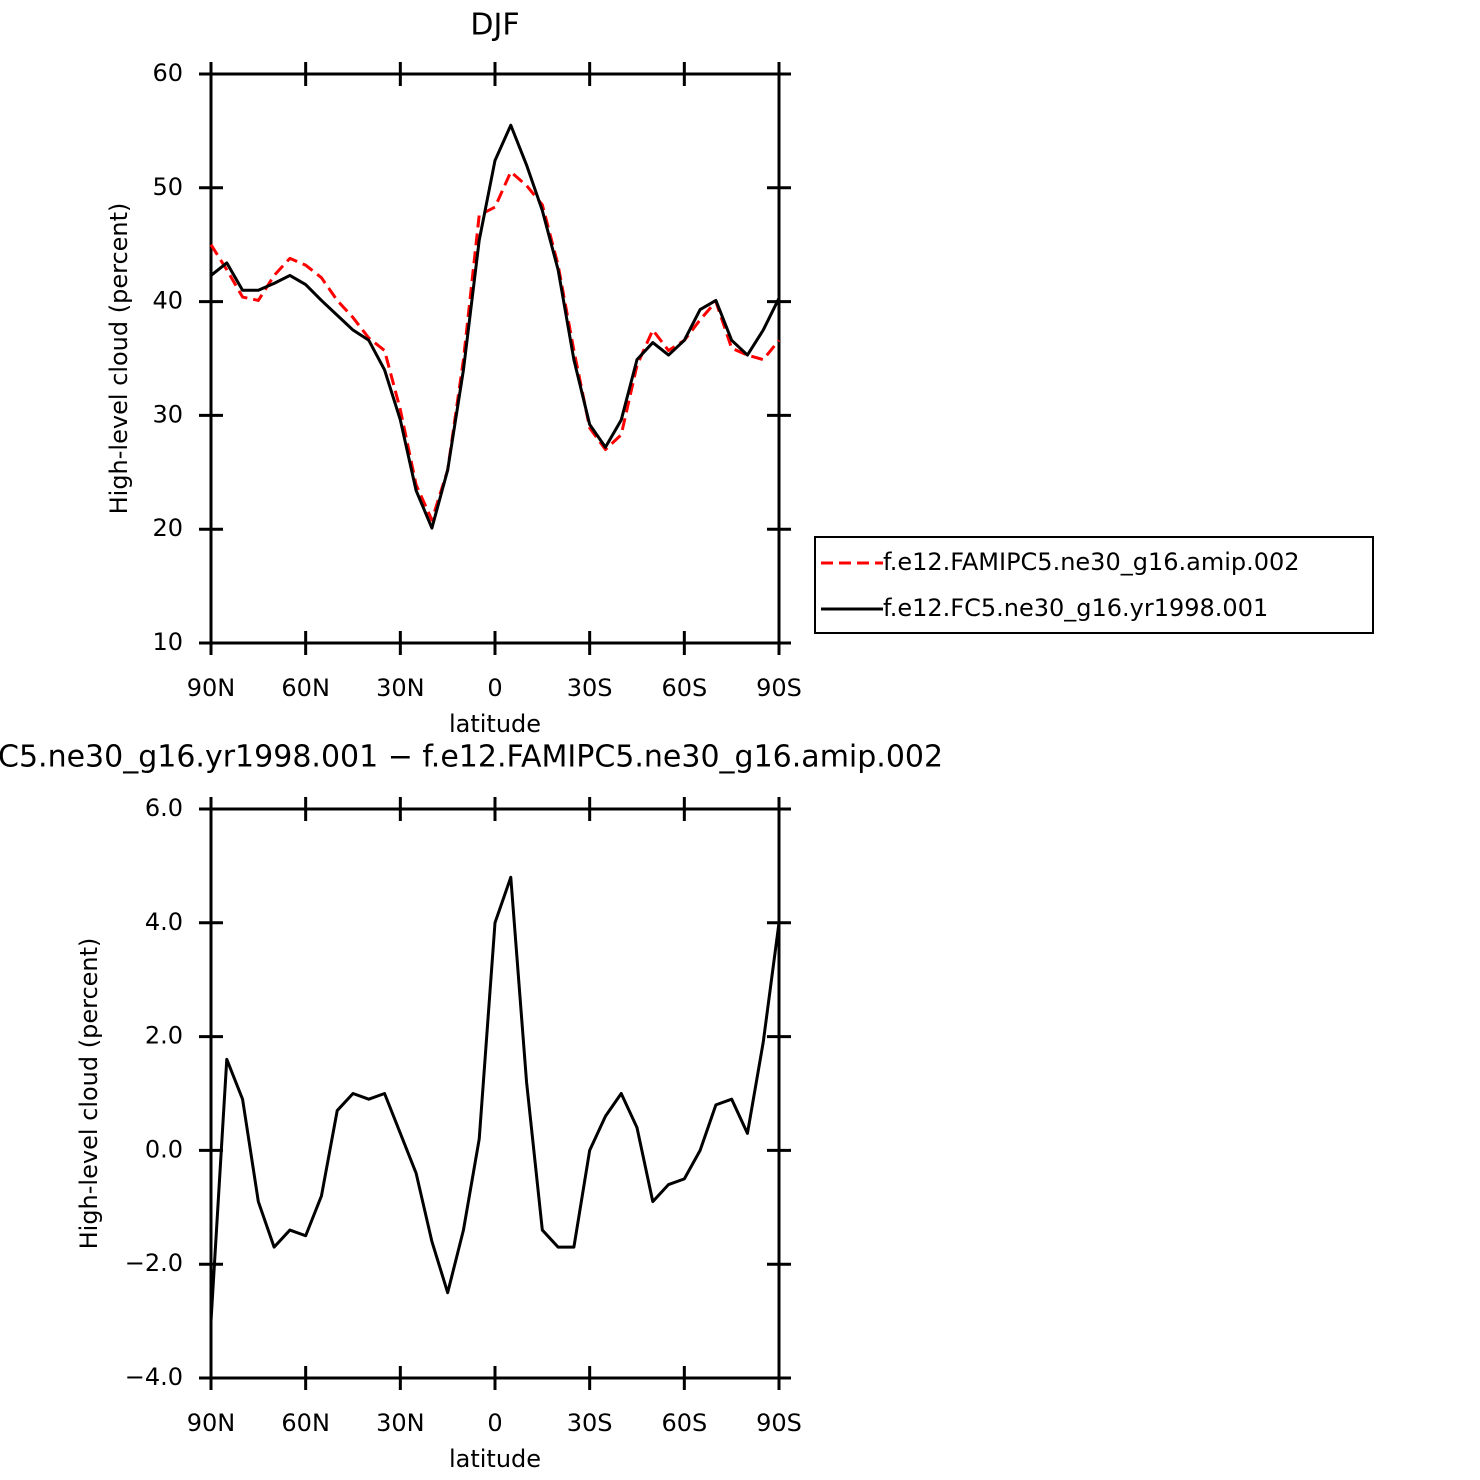 This screenshot has height=1480, width=1480. What do you see at coordinates (164, 1036) in the screenshot?
I see `y-tick-label: 2.0` at bounding box center [164, 1036].